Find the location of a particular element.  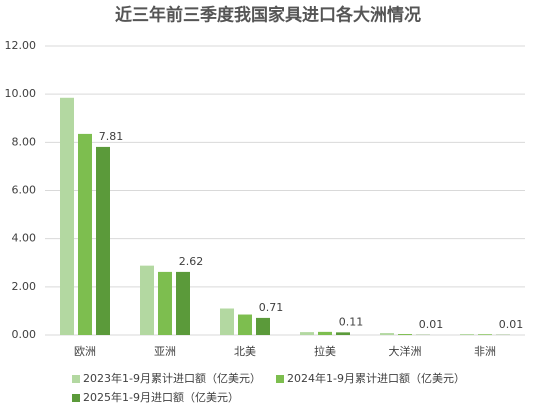

x-tick-label: 亚洲 is located at coordinates (165, 351).